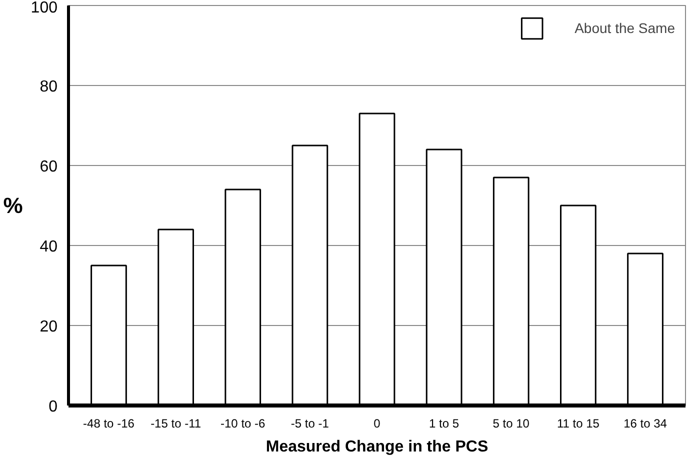  I want to click on x-tick-label: 16 to 34, so click(646, 423).